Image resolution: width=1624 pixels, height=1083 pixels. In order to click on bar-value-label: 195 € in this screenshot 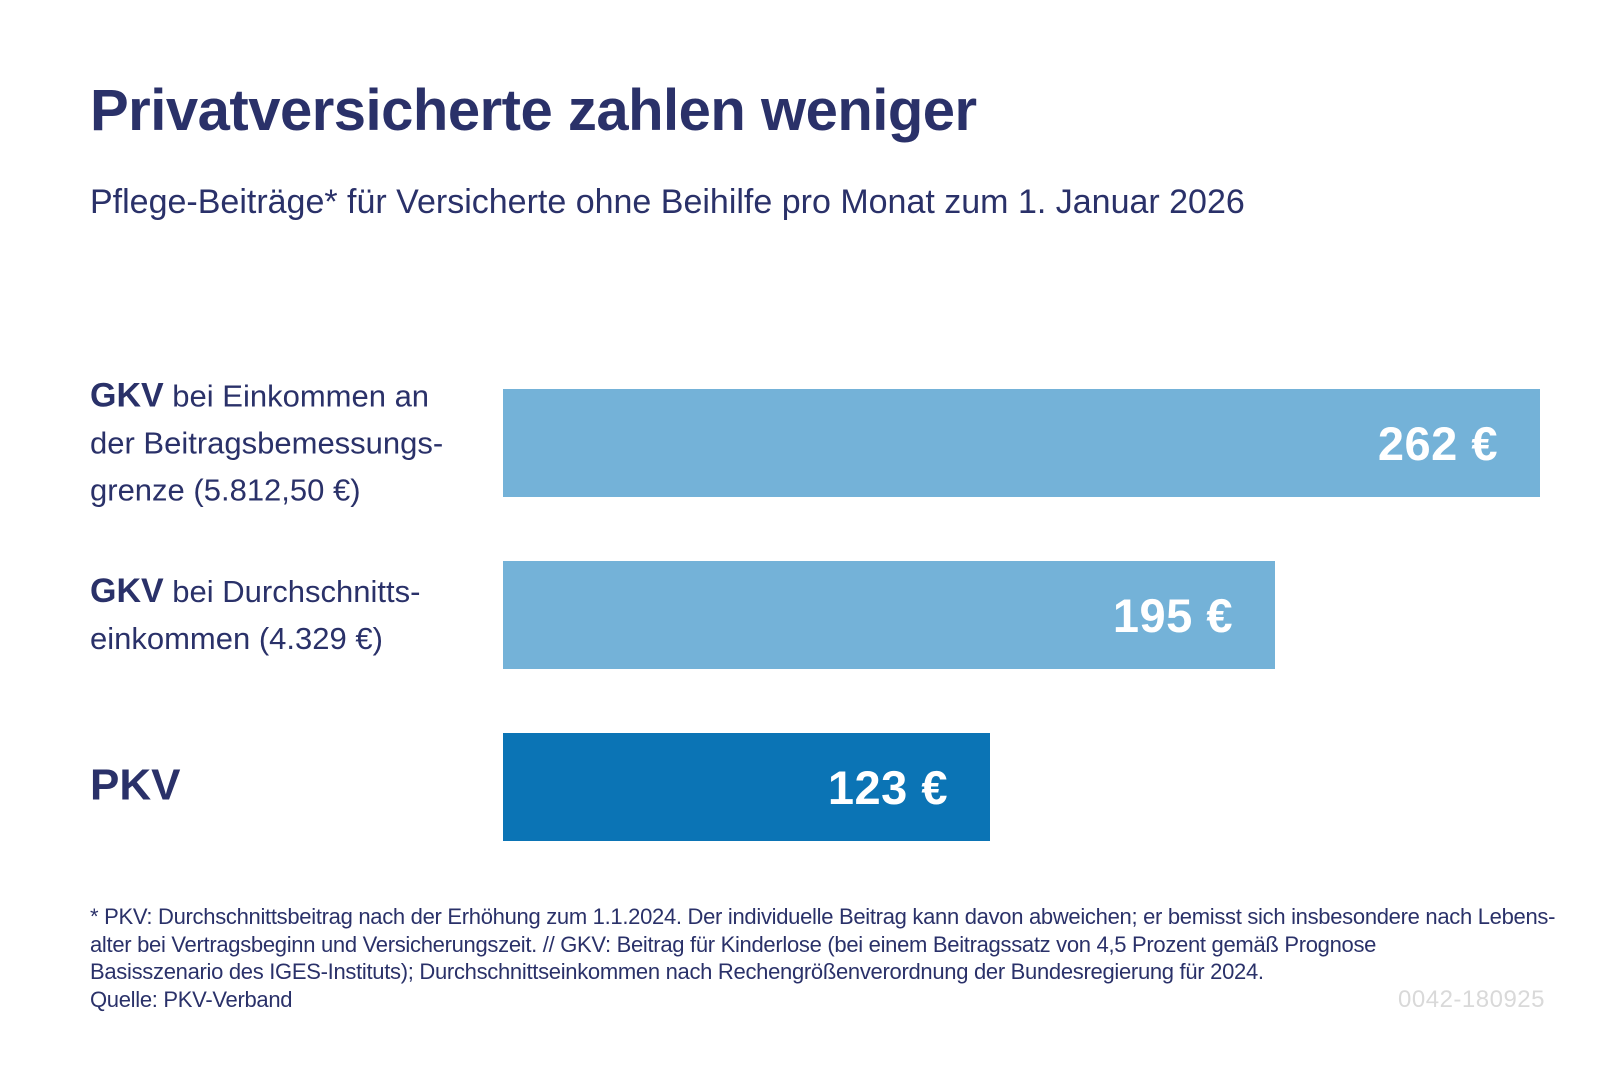, I will do `click(1172, 615)`.